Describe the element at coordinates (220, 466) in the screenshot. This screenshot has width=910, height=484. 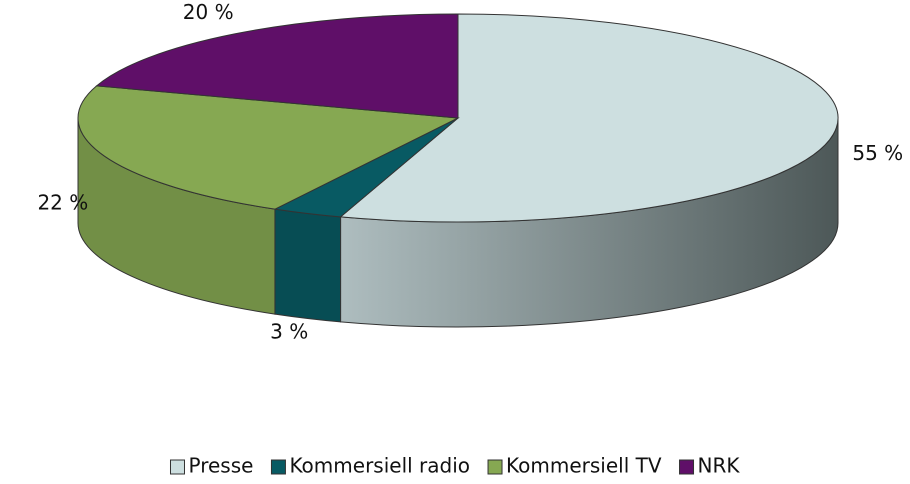
I see `legend-label: Presse` at that location.